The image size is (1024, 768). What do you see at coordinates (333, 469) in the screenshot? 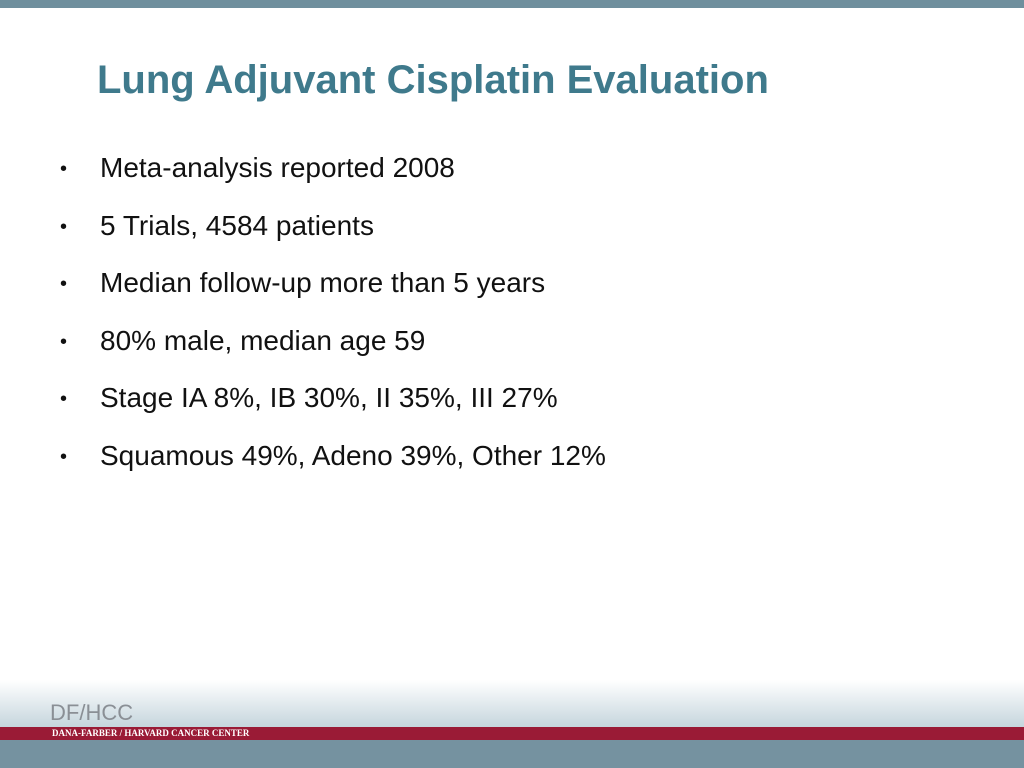
I see `bullet: Squamous 49%, Adeno 39%, Other 12%` at bounding box center [333, 469].